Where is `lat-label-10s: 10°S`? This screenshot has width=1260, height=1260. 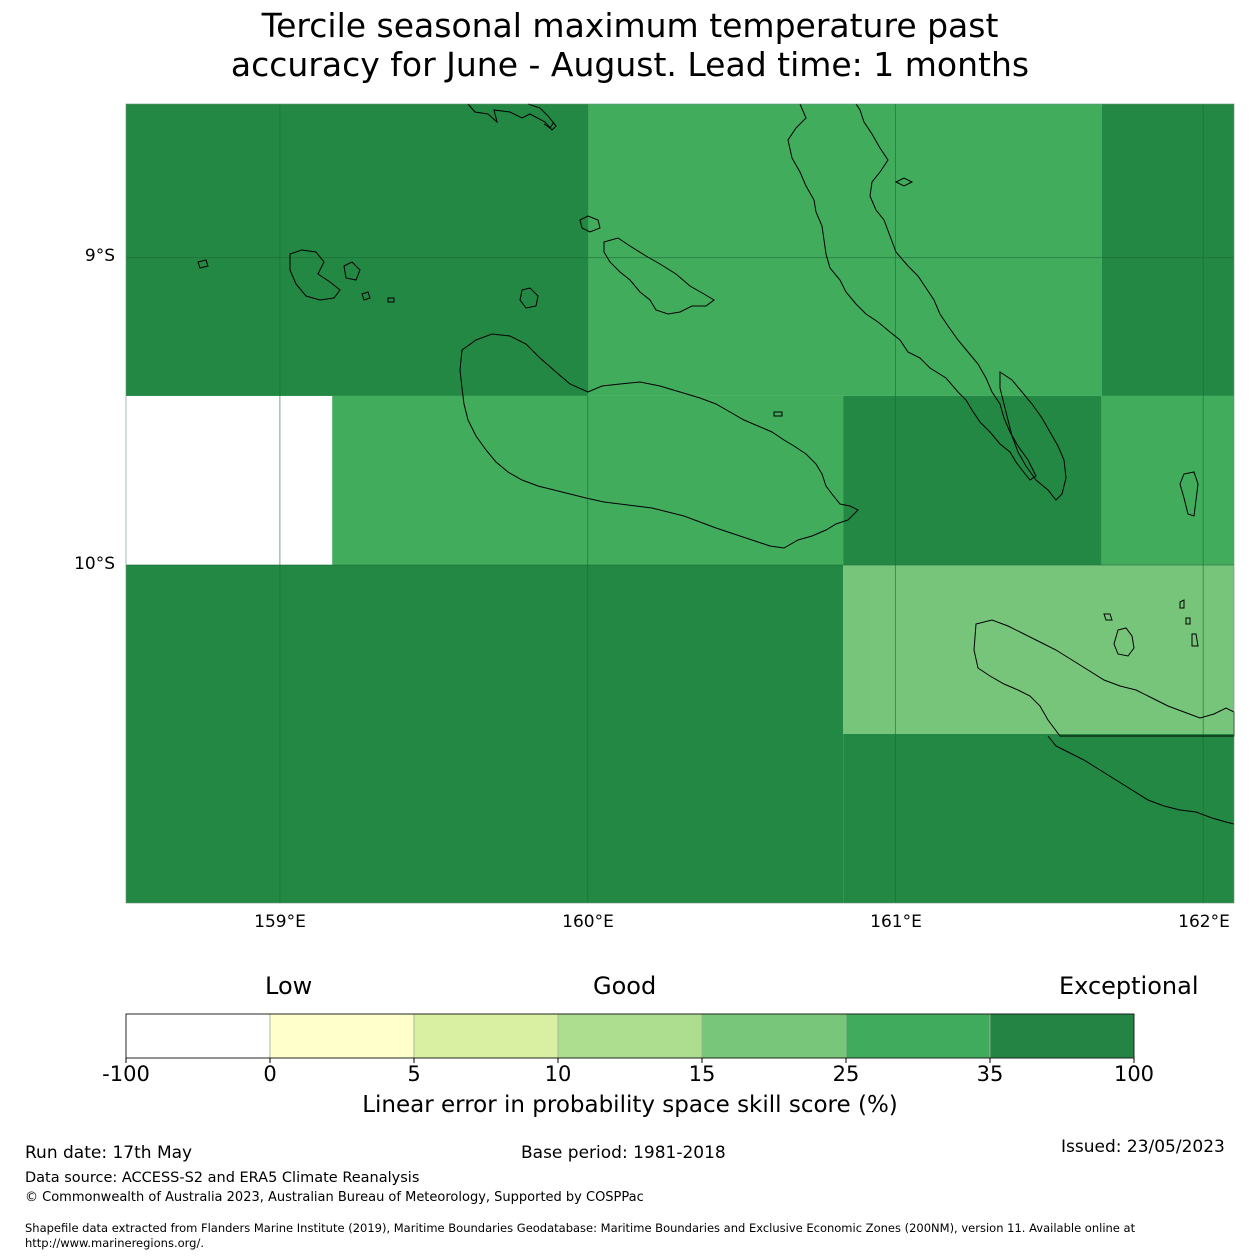
lat-label-10s: 10°S is located at coordinates (94, 564).